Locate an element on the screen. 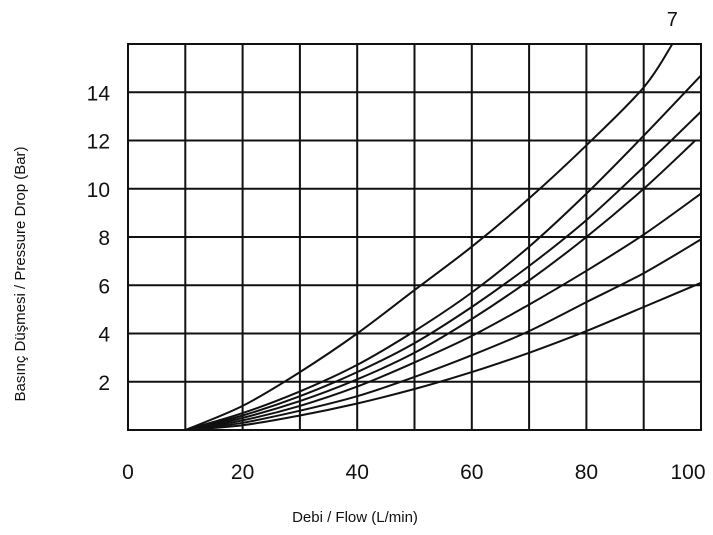  x-tick-label: 40 is located at coordinates (357, 472).